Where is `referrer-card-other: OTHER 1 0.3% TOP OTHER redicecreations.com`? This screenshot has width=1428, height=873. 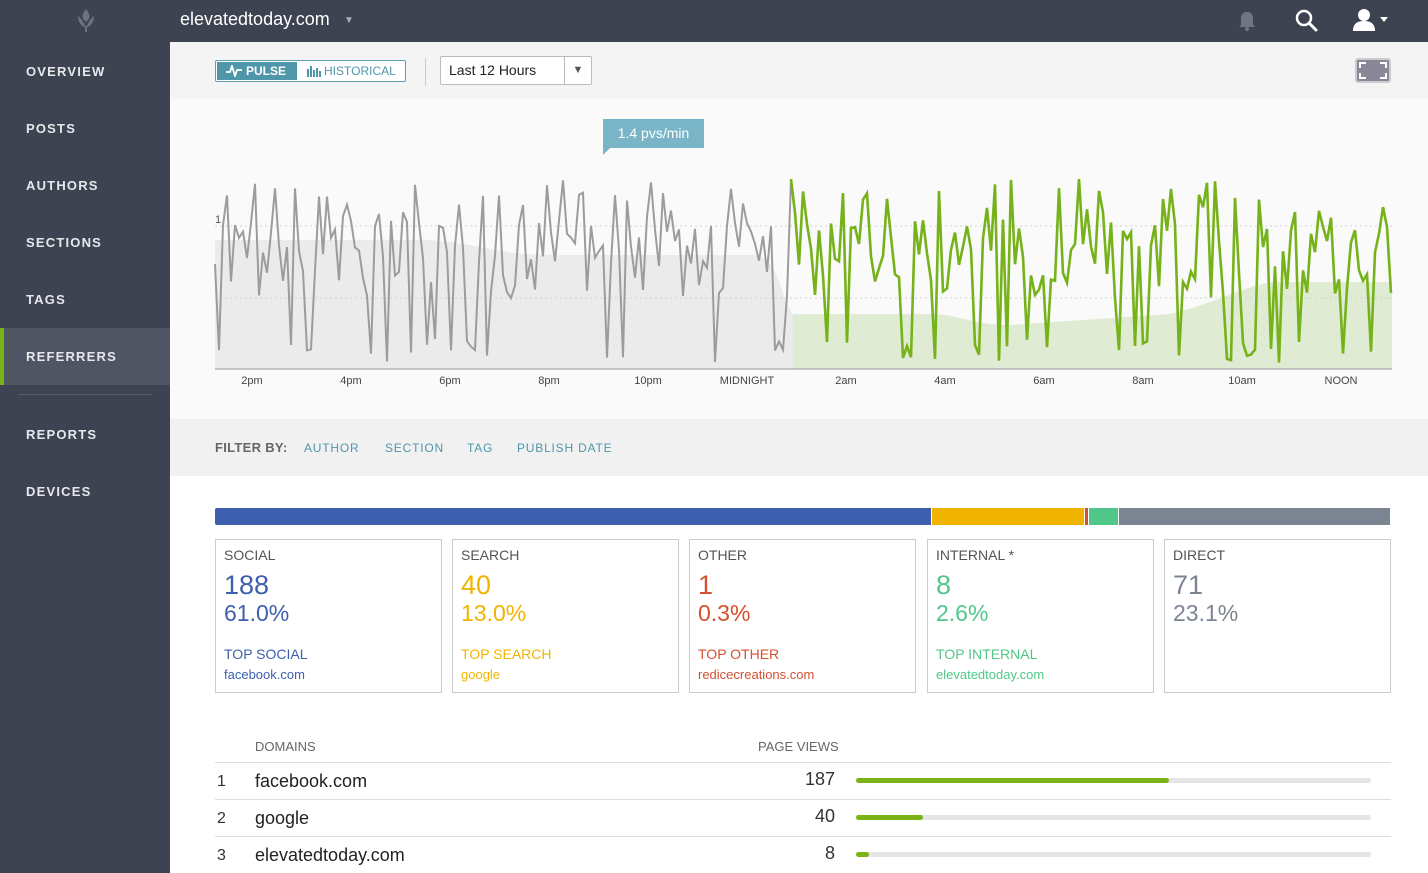 referrer-card-other: OTHER 1 0.3% TOP OTHER redicecreations.com is located at coordinates (802, 616).